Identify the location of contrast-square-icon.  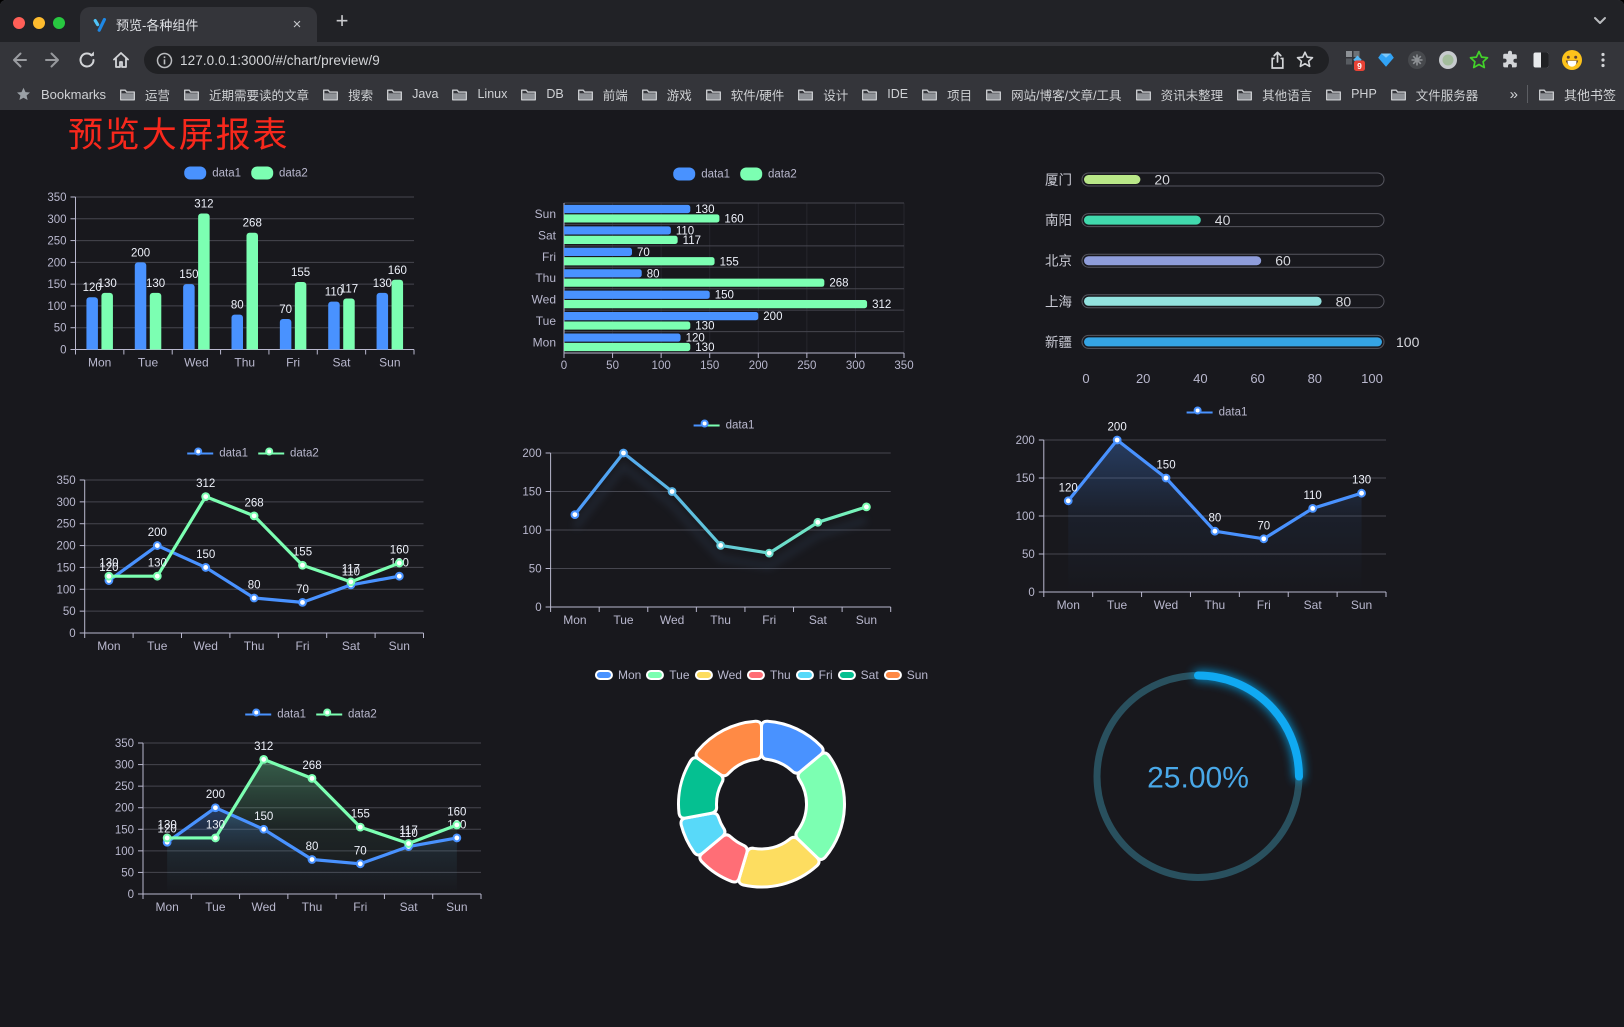
(1540, 60).